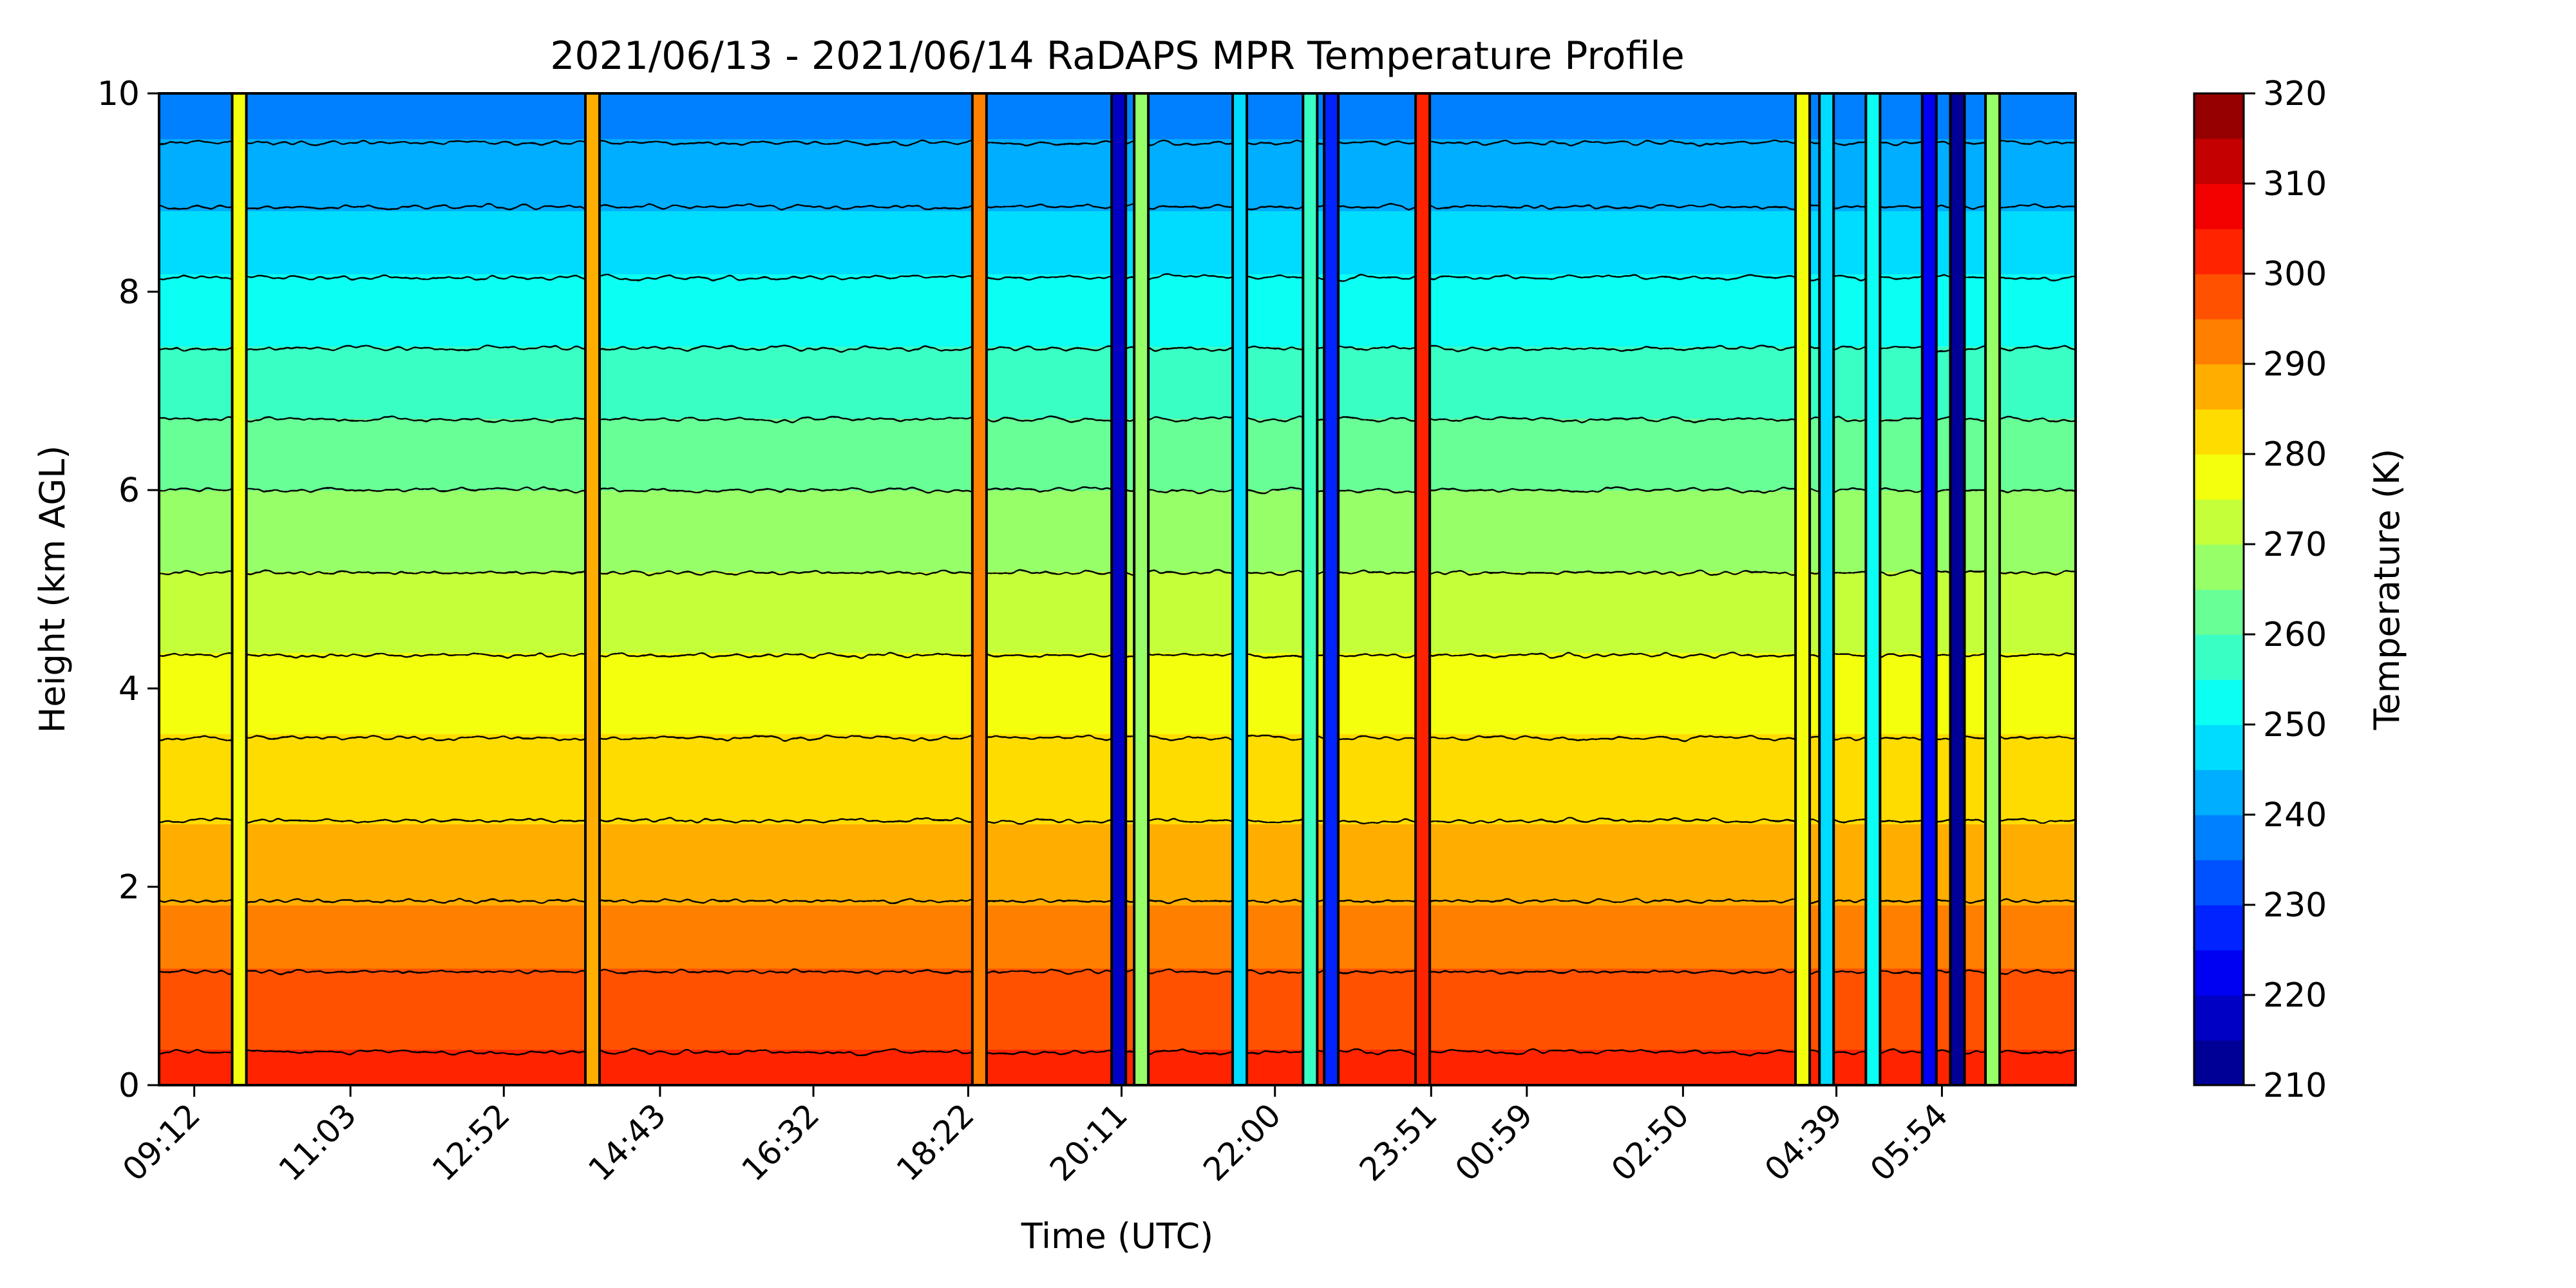 The height and width of the screenshot is (1288, 2576). What do you see at coordinates (2295, 274) in the screenshot?
I see `colorbar-tick-label: 300` at bounding box center [2295, 274].